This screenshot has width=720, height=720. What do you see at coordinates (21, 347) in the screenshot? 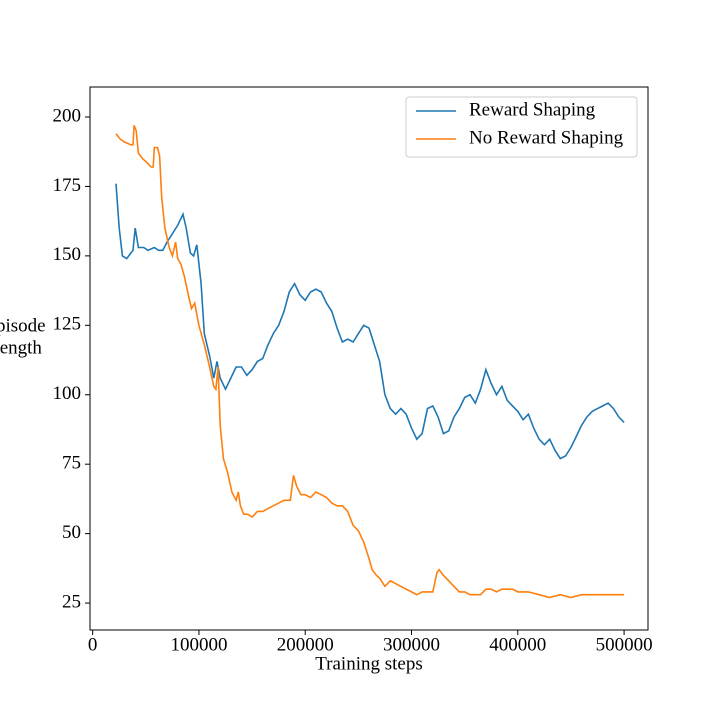
I see `y-axis-label: Length` at bounding box center [21, 347].